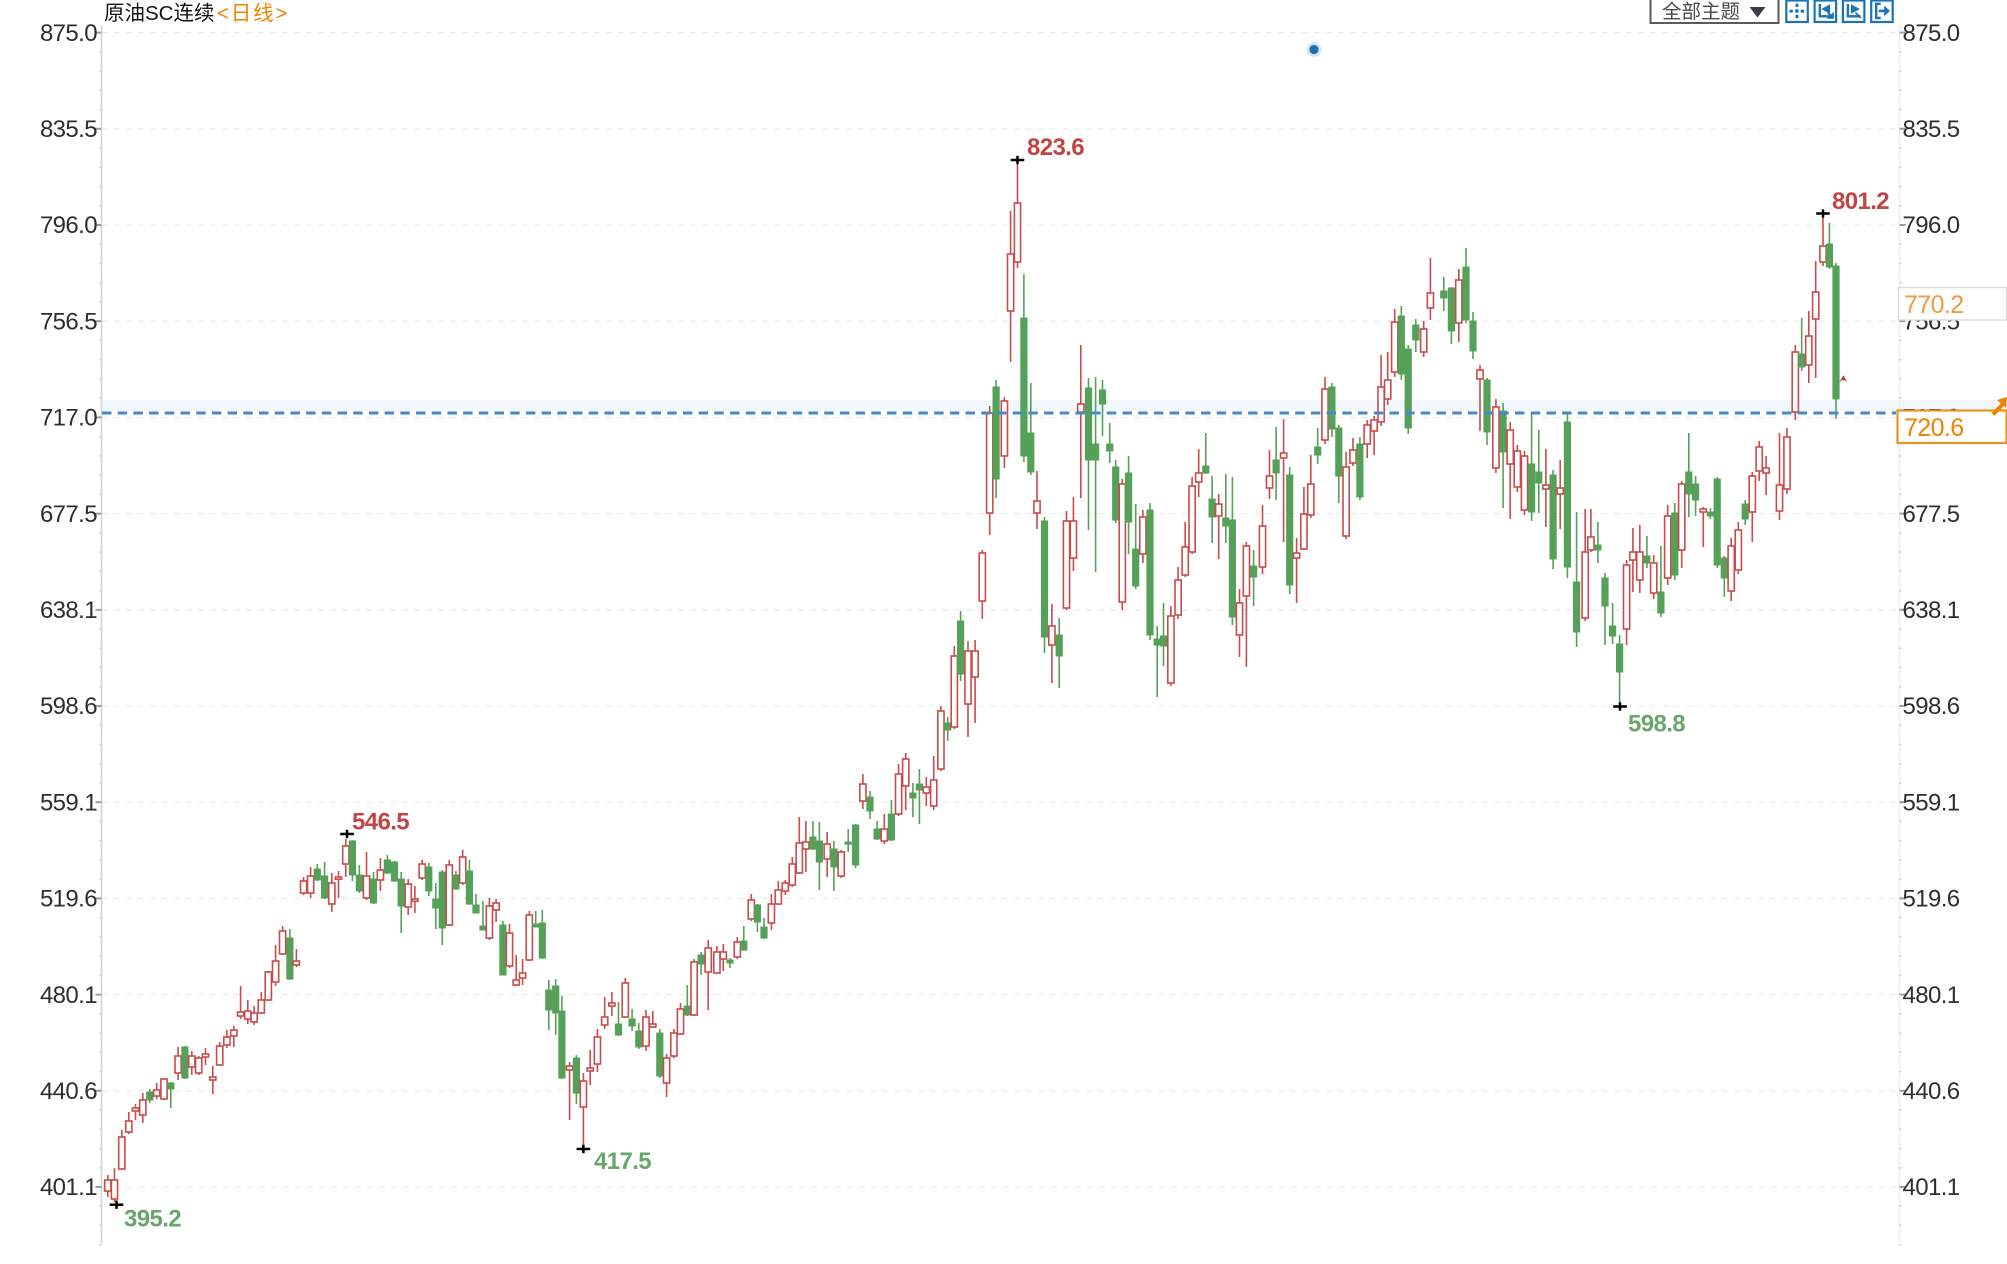  What do you see at coordinates (68, 321) in the screenshot?
I see `svg-text: 756.5` at bounding box center [68, 321].